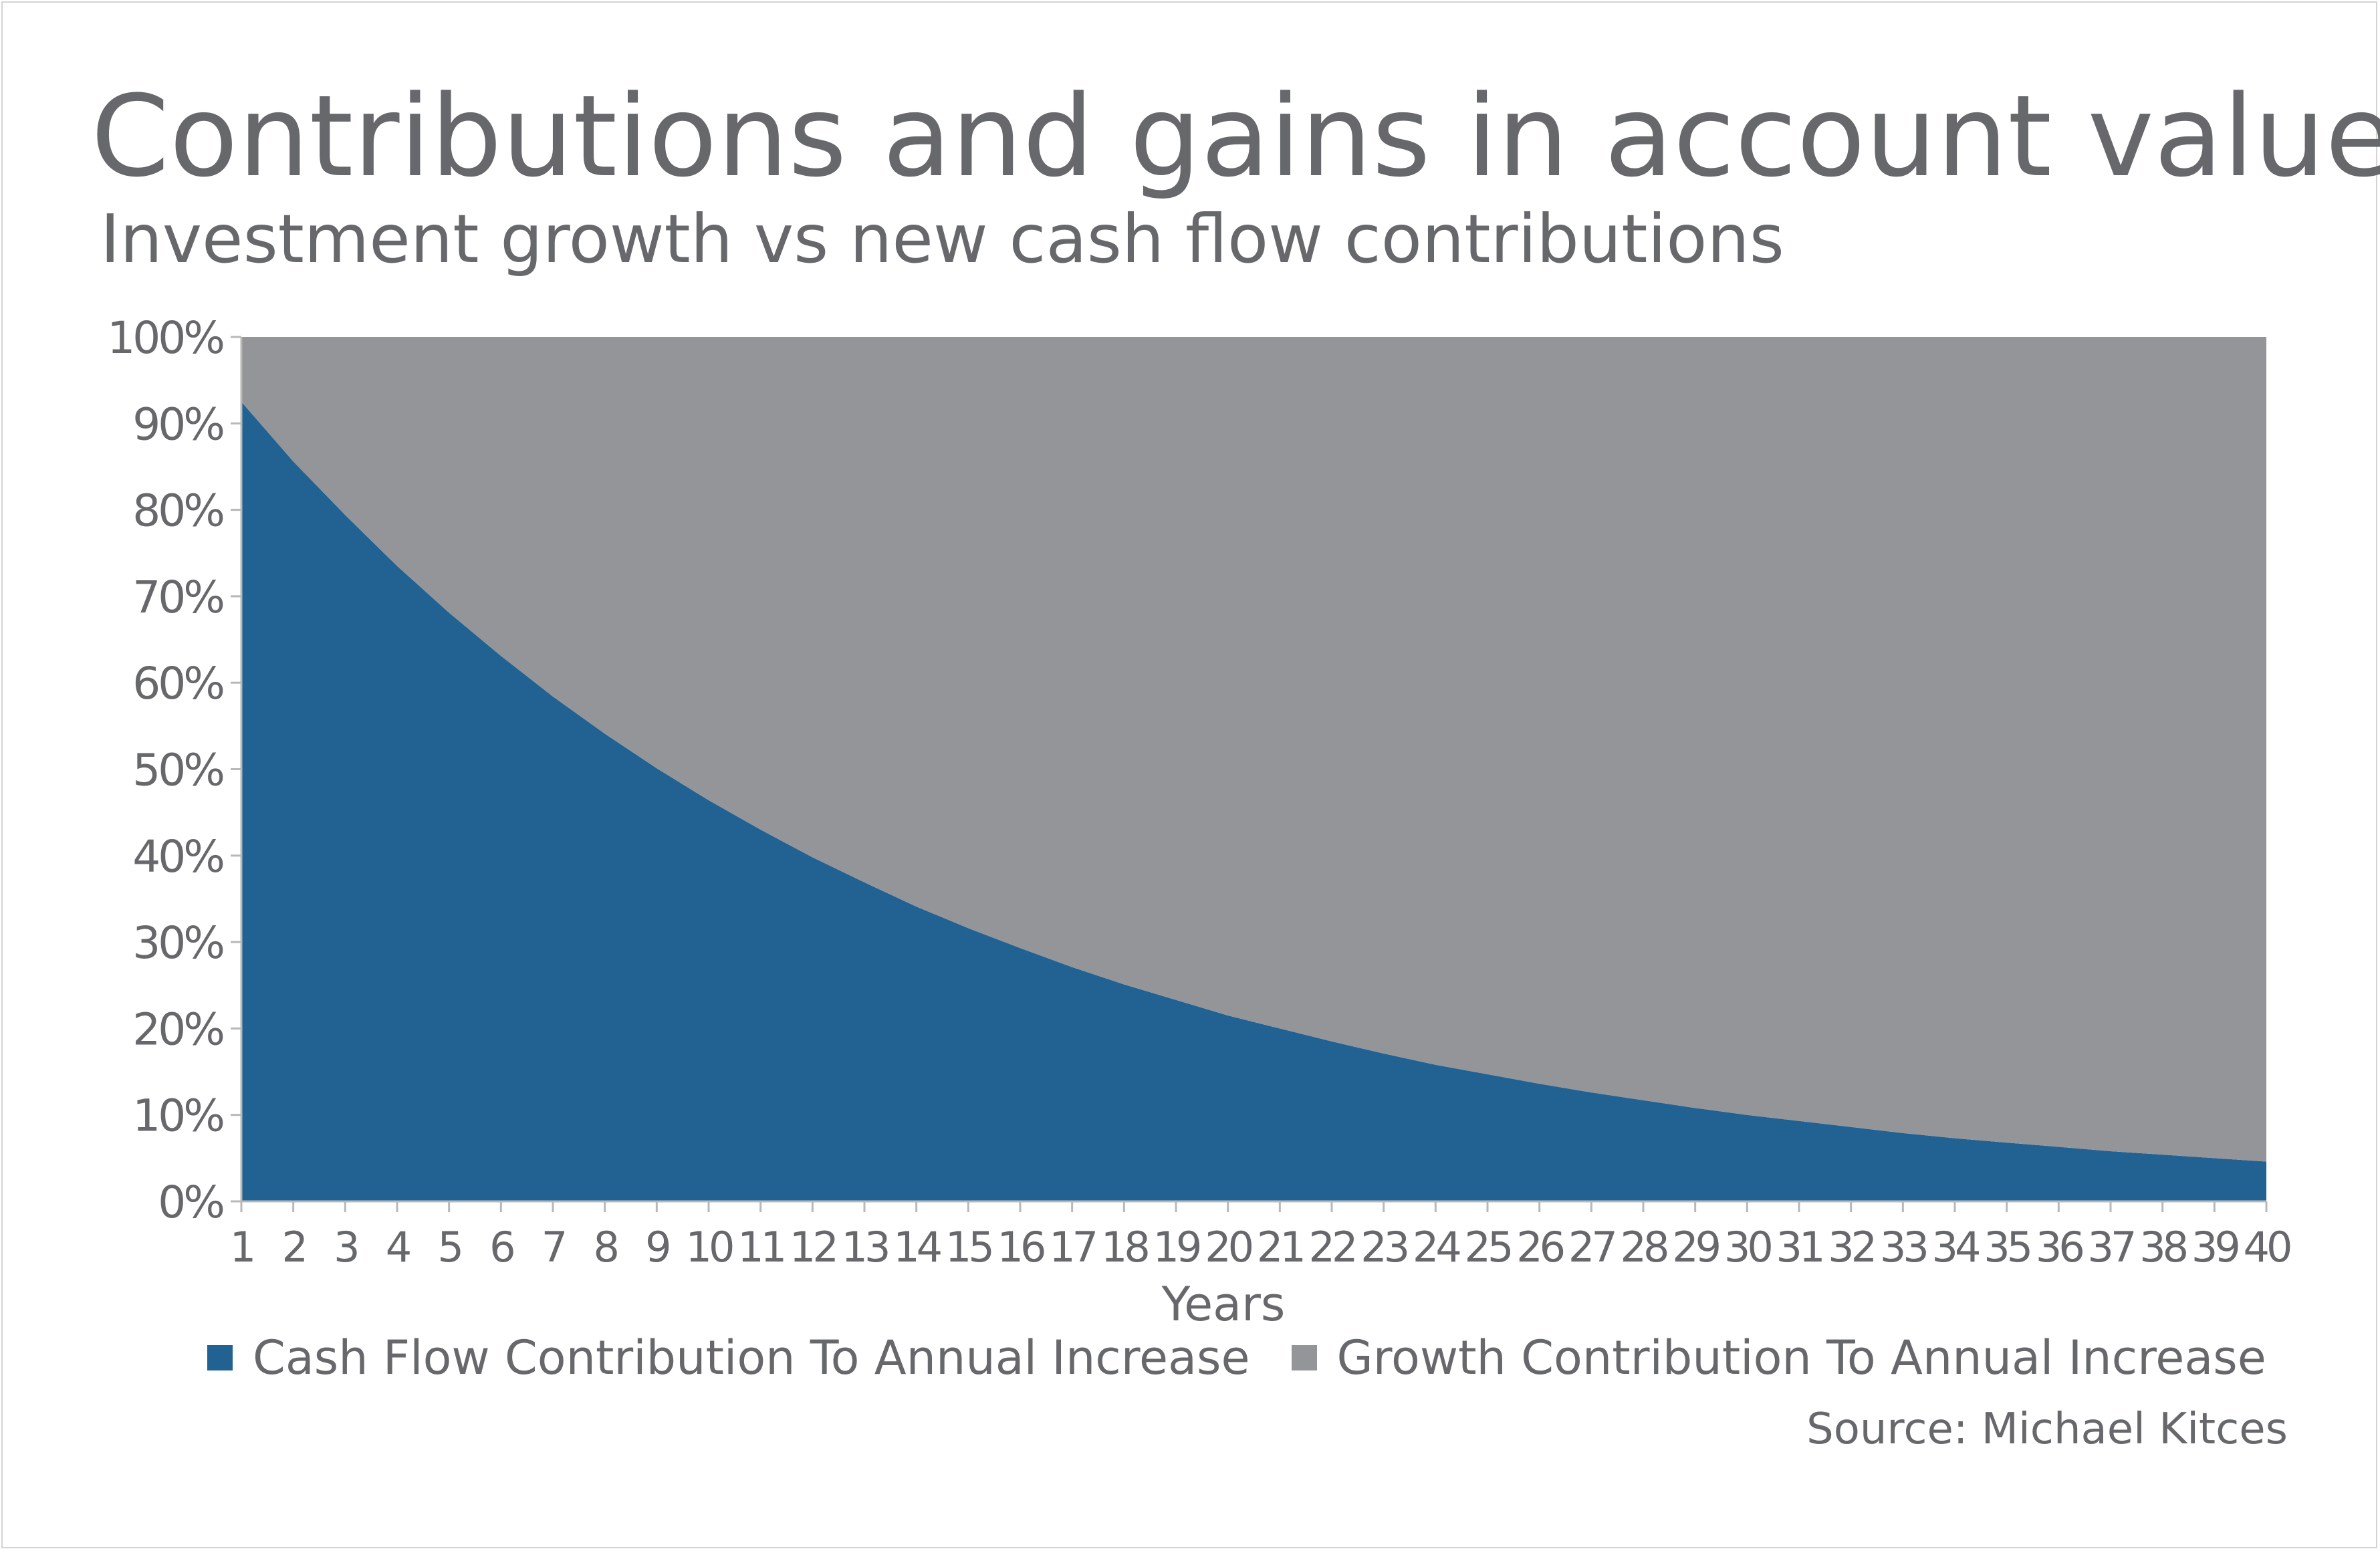 The image size is (2380, 1551). I want to click on x-tick-label: 13, so click(865, 1247).